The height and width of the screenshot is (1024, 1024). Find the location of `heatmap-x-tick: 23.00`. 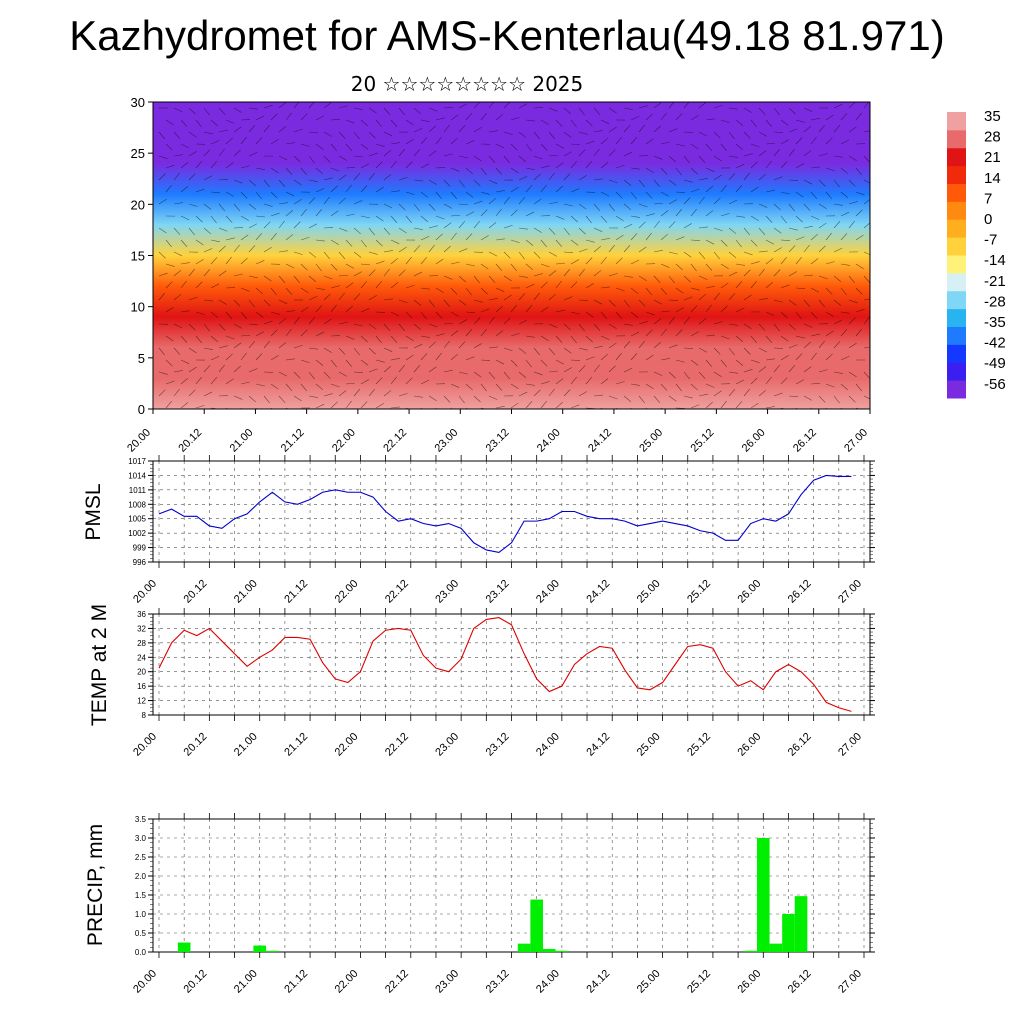

heatmap-x-tick: 23.00 is located at coordinates (446, 441).